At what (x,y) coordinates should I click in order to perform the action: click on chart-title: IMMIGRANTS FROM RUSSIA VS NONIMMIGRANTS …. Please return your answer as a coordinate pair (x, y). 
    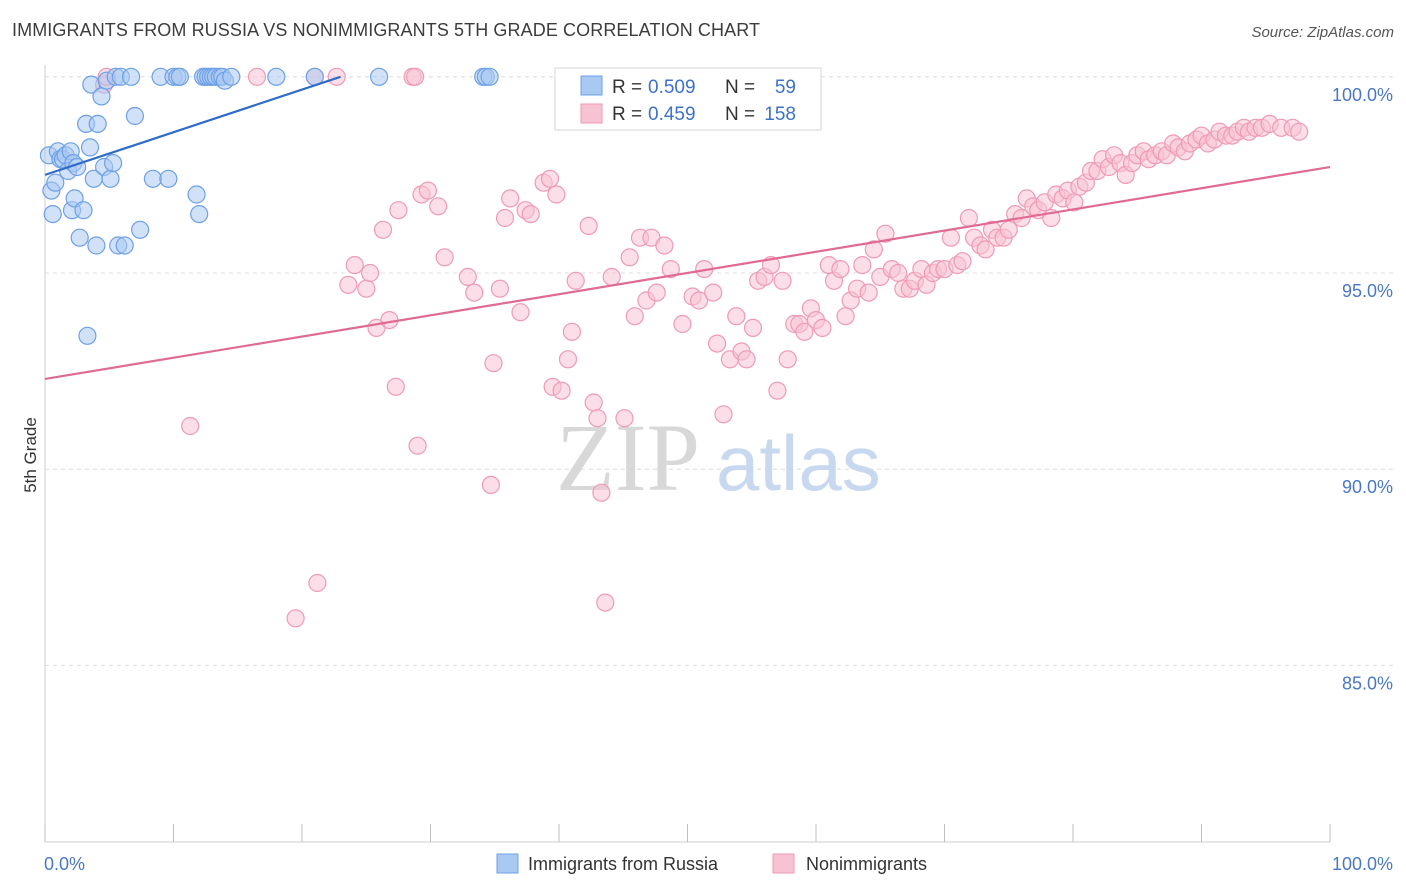
    Looking at the image, I should click on (386, 30).